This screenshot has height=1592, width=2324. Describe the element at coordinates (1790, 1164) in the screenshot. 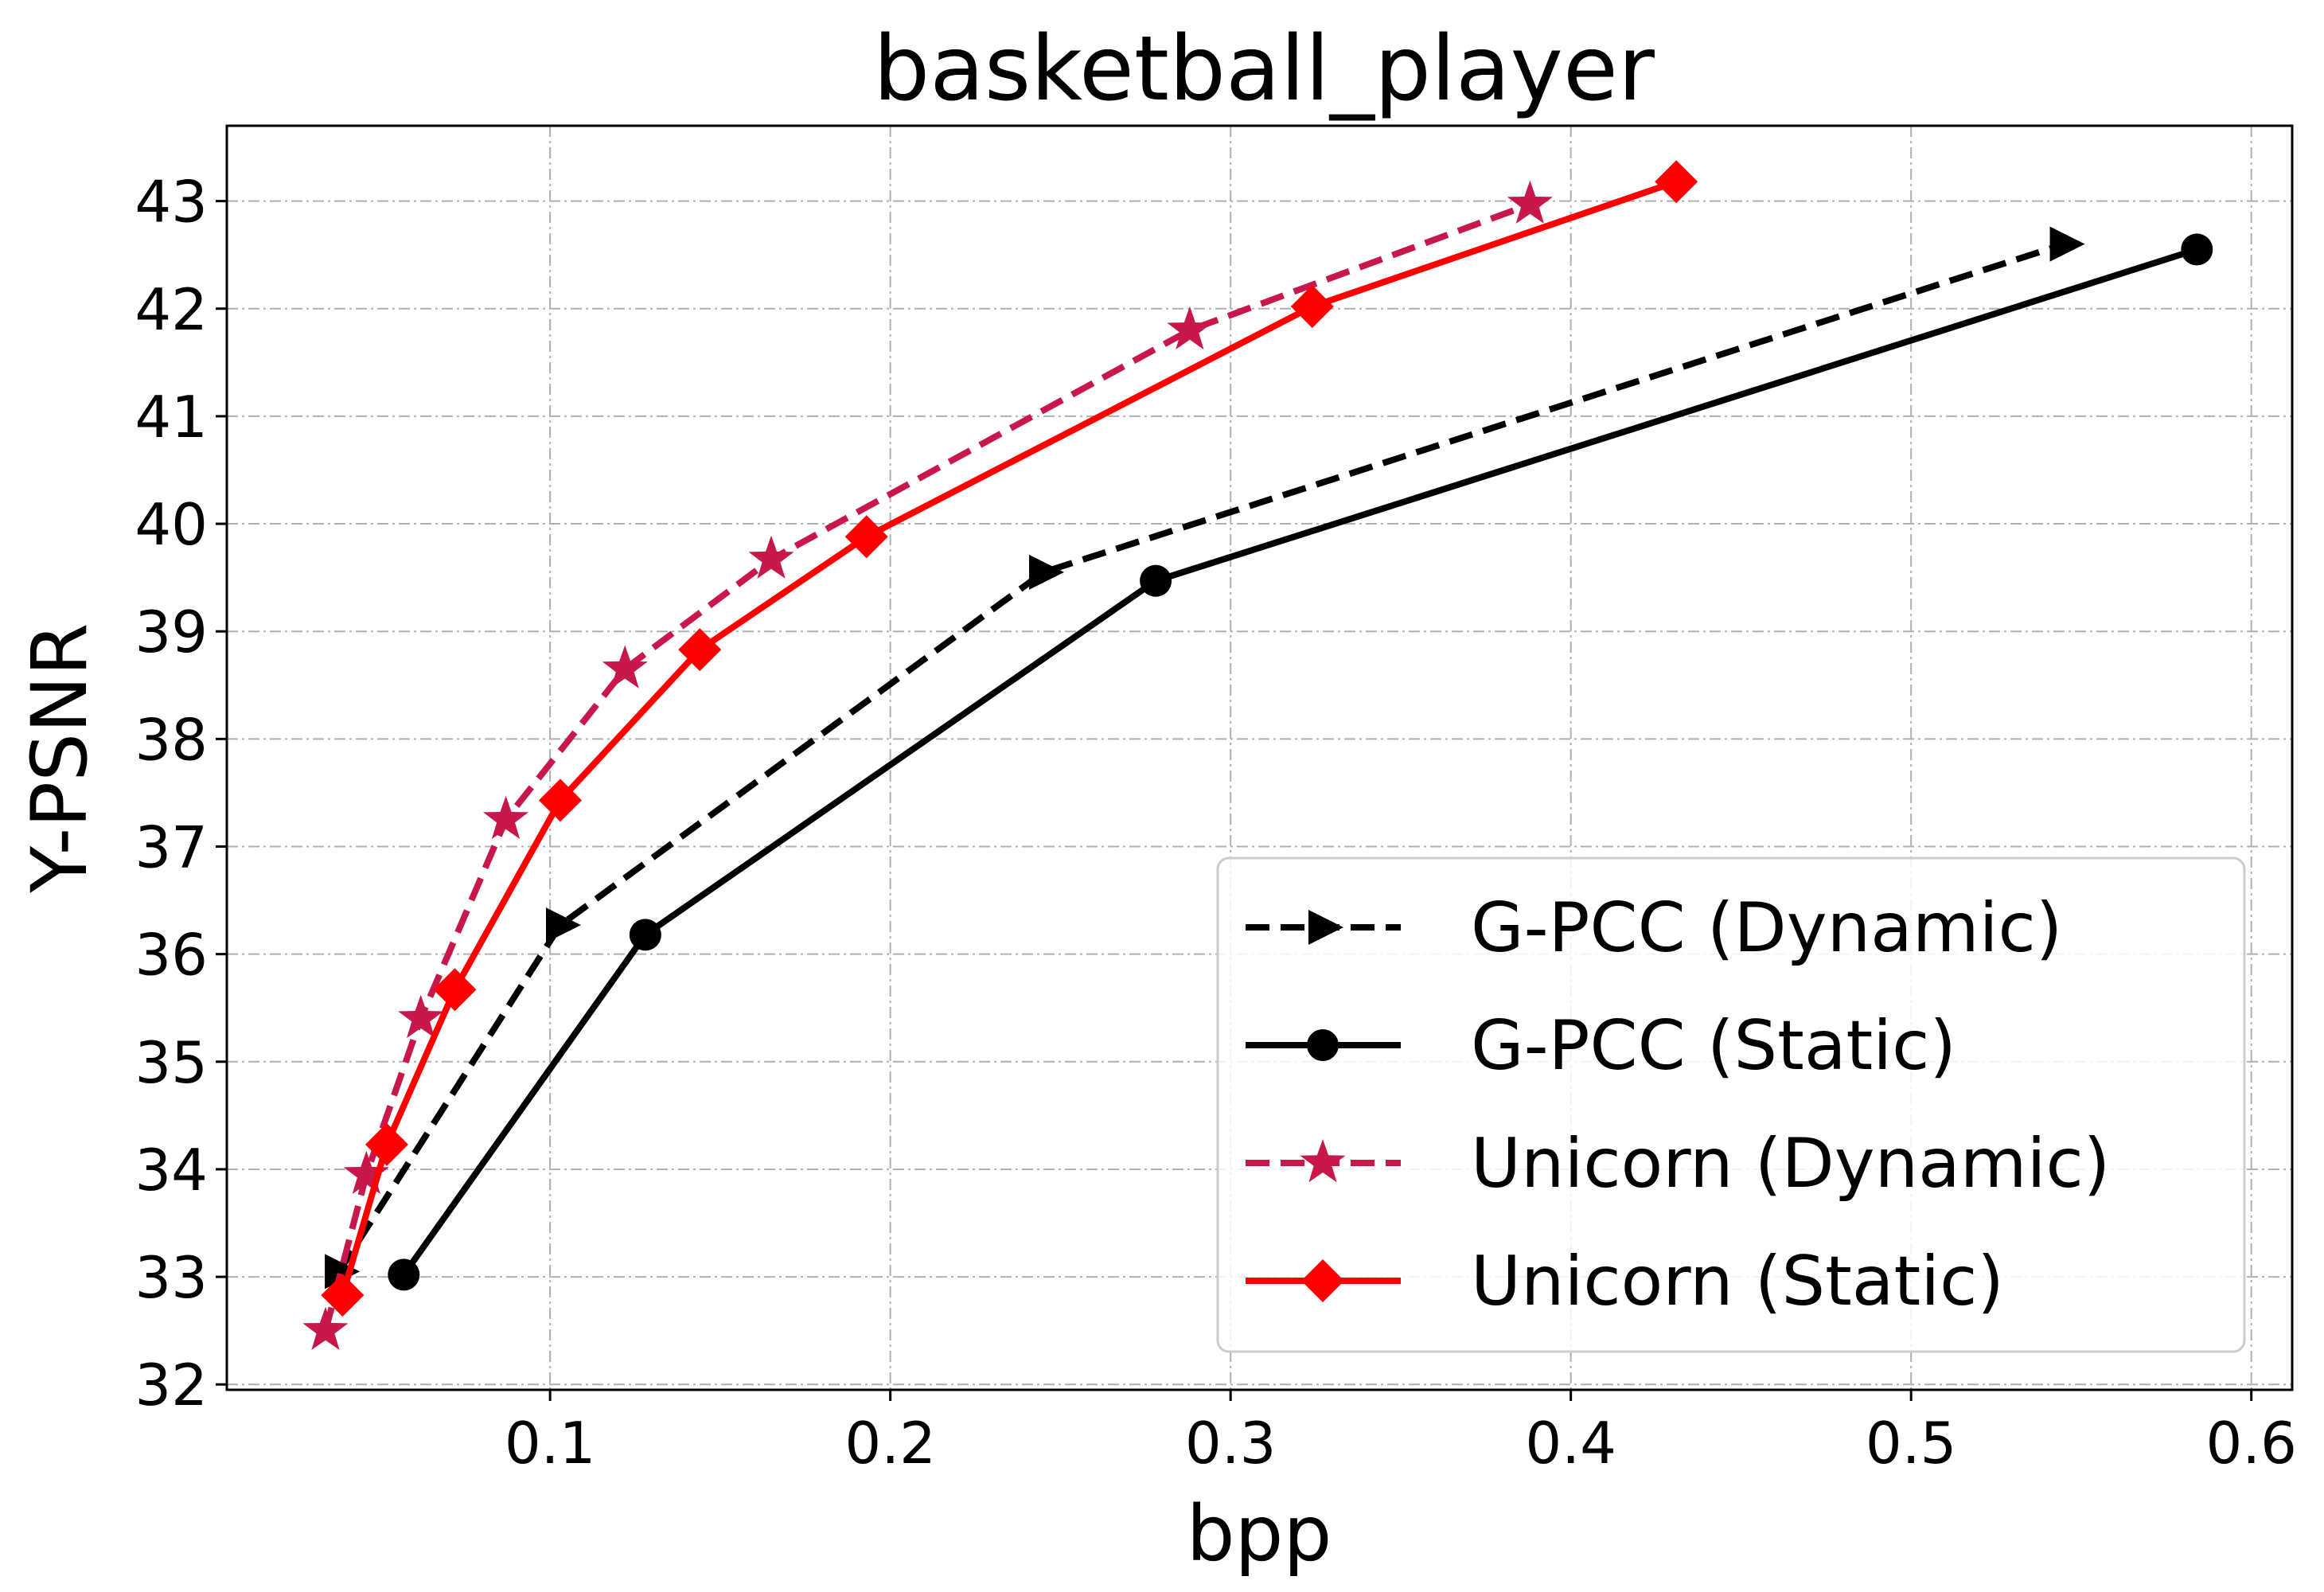

I see `legend-label: Unicorn (Dynamic)` at that location.